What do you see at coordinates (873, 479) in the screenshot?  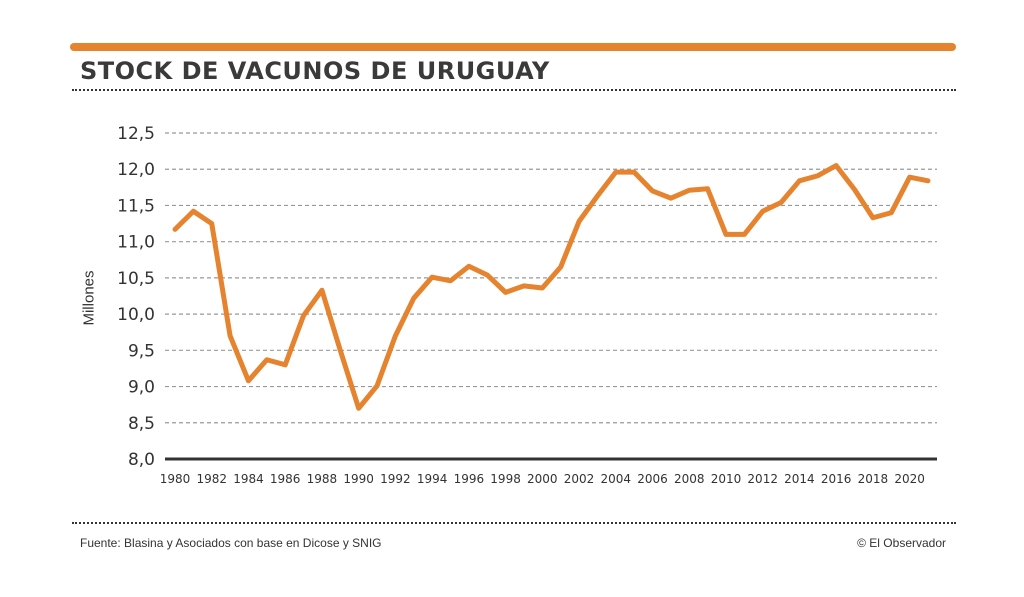 I see `x-tick-label: 2018` at bounding box center [873, 479].